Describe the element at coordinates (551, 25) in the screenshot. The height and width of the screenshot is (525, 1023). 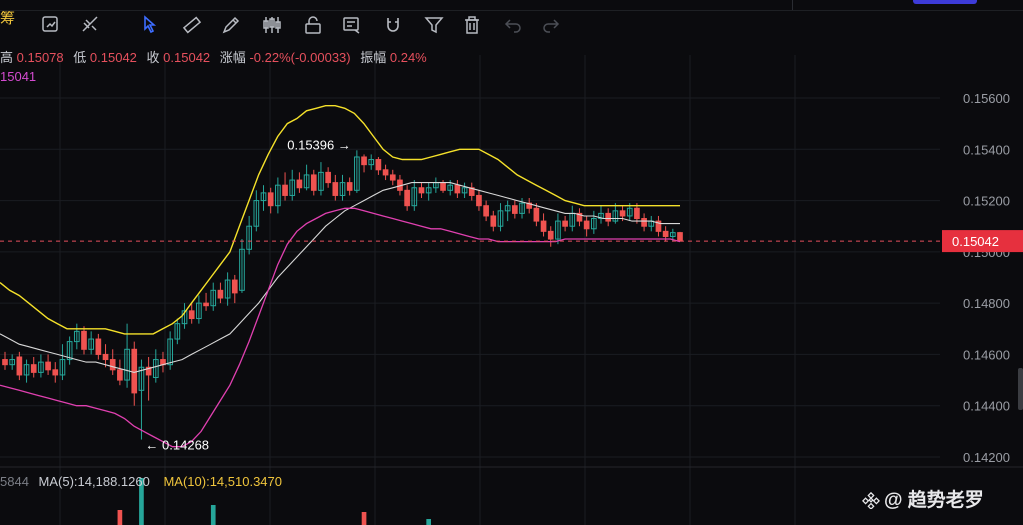
I see `redo-icon` at that location.